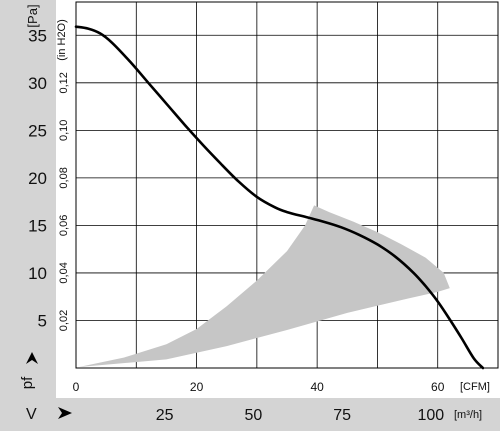 This screenshot has width=500, height=431. I want to click on inh2o-tick-label: 0,04, so click(64, 272).